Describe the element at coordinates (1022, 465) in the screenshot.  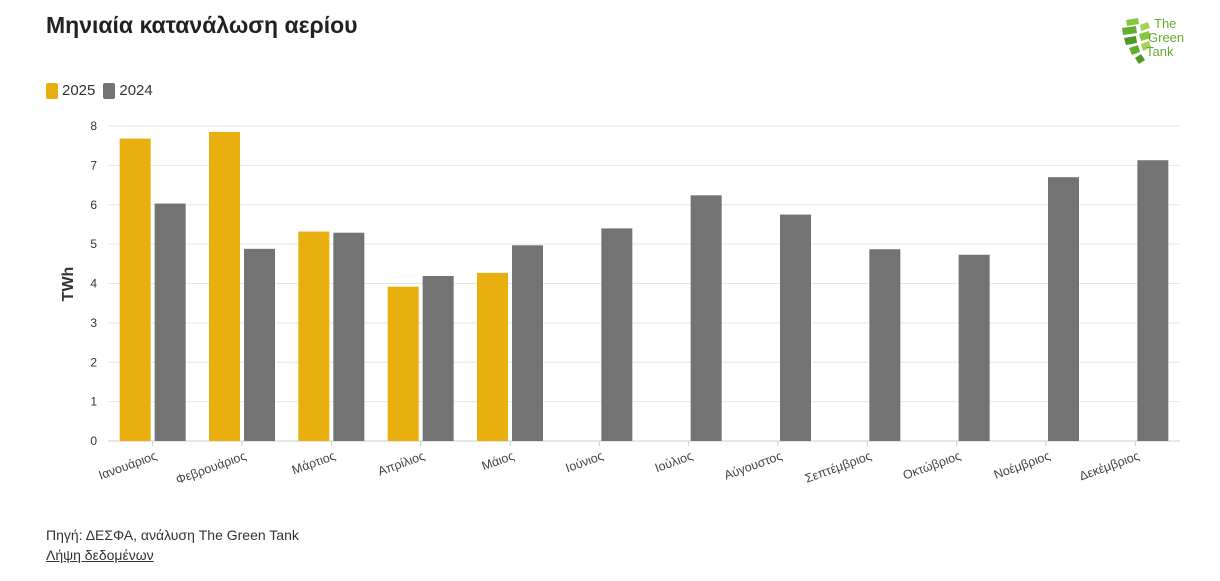
I see `x-tick-label: Νοέμβριος` at that location.